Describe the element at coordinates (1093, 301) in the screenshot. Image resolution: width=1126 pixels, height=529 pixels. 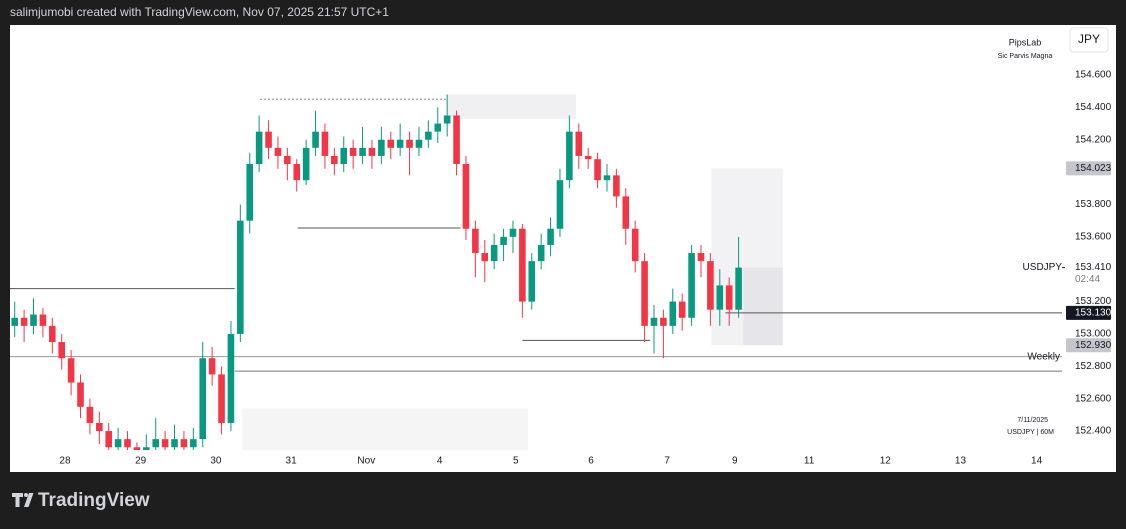
I see `y-tick-label: 153.200` at that location.